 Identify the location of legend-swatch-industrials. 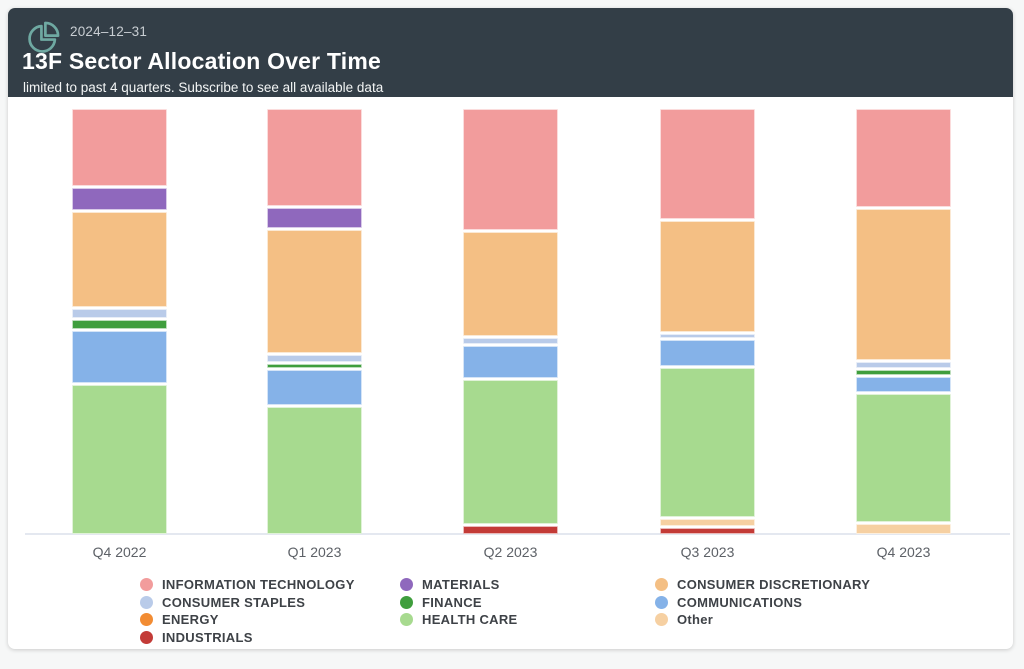
(146, 637).